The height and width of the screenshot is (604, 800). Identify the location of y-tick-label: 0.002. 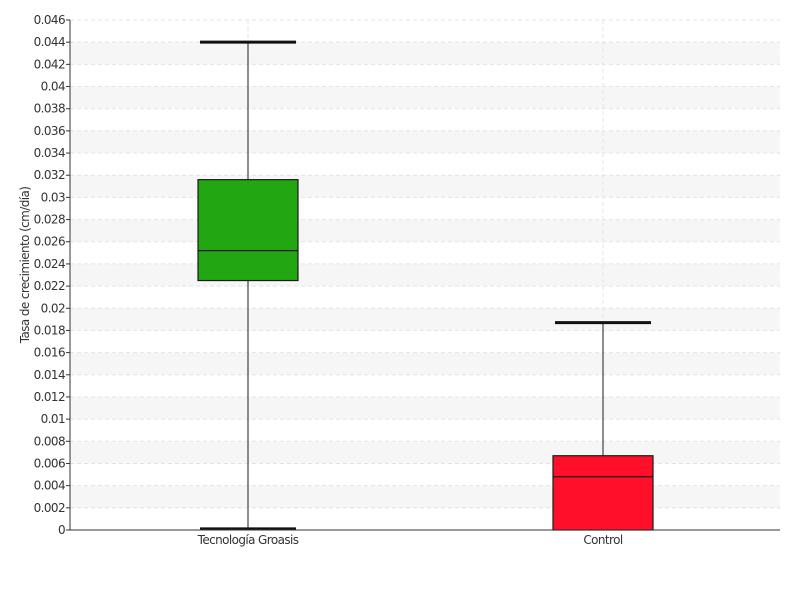
(49, 508).